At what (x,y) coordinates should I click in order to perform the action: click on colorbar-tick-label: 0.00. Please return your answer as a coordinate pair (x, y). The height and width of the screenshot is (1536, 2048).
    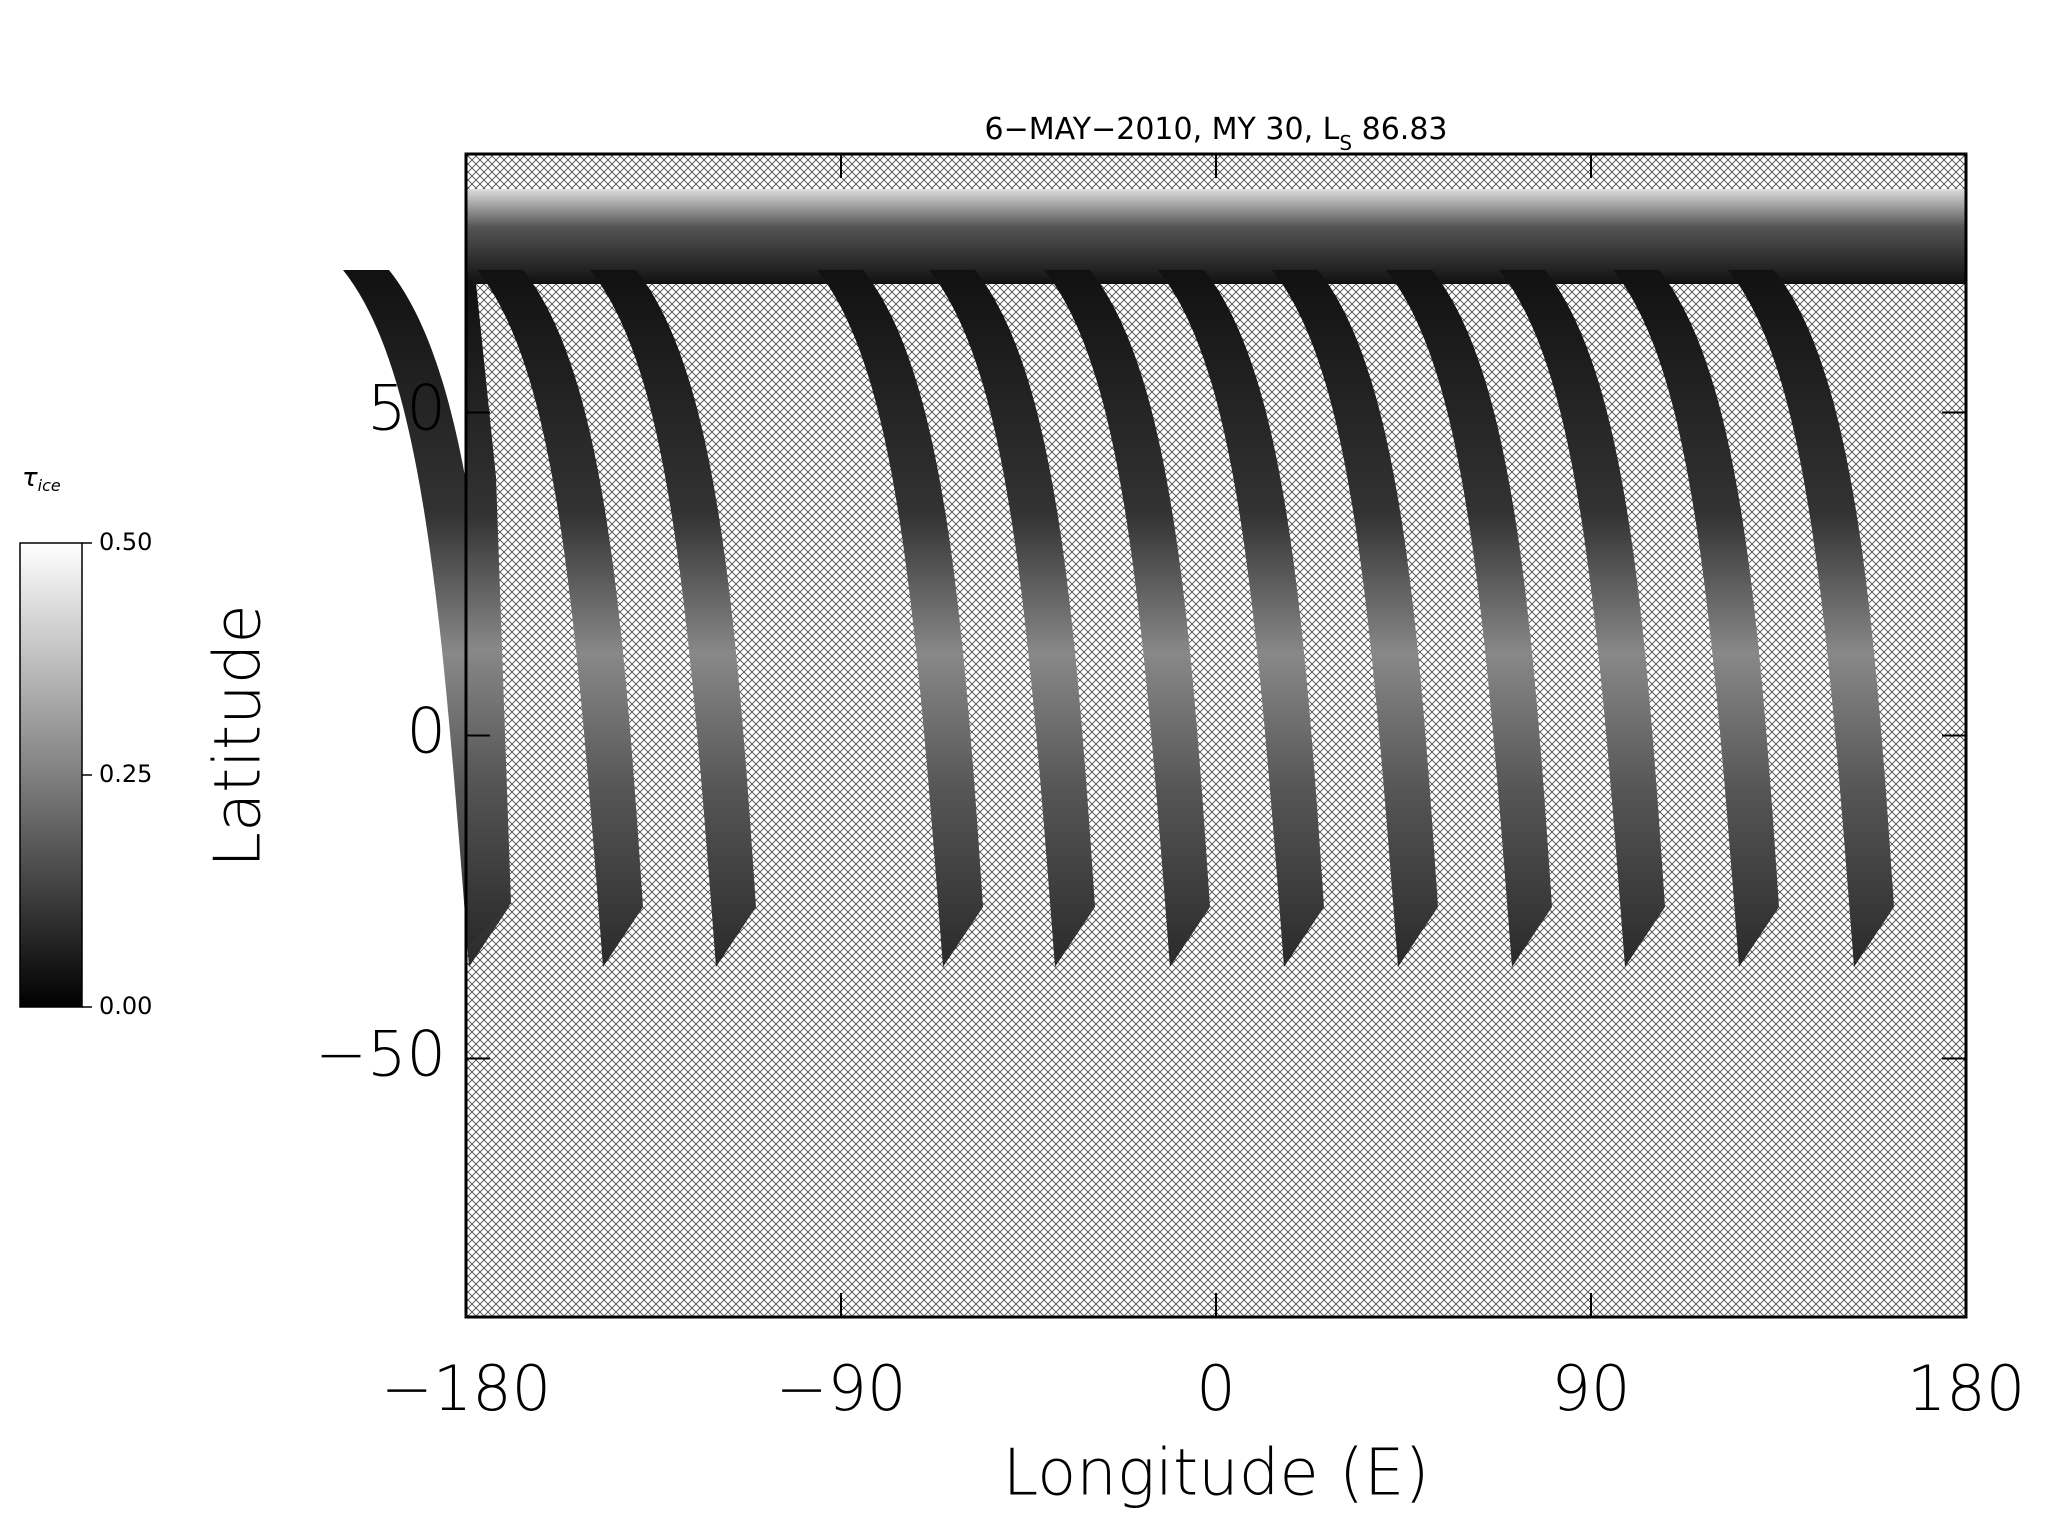
    Looking at the image, I should click on (125, 1006).